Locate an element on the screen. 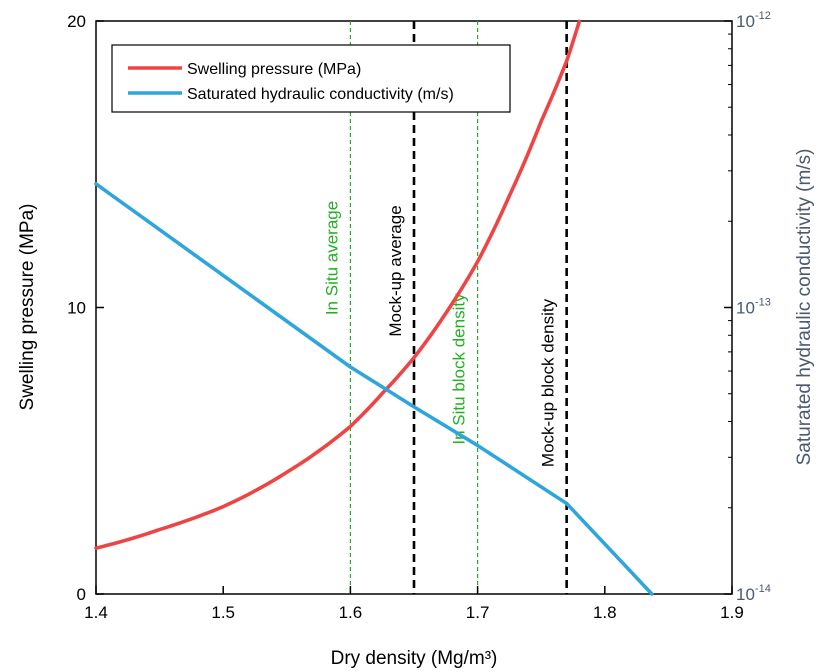 The image size is (826, 672). x-tick-label: 1.9 is located at coordinates (732, 612).